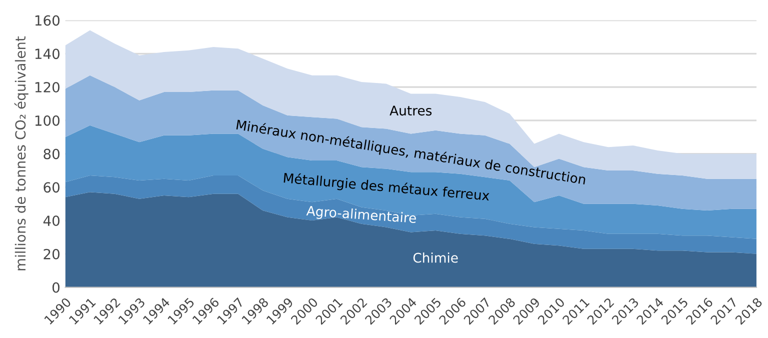  What do you see at coordinates (52, 254) in the screenshot?
I see `y-tick-label: 20` at bounding box center [52, 254].